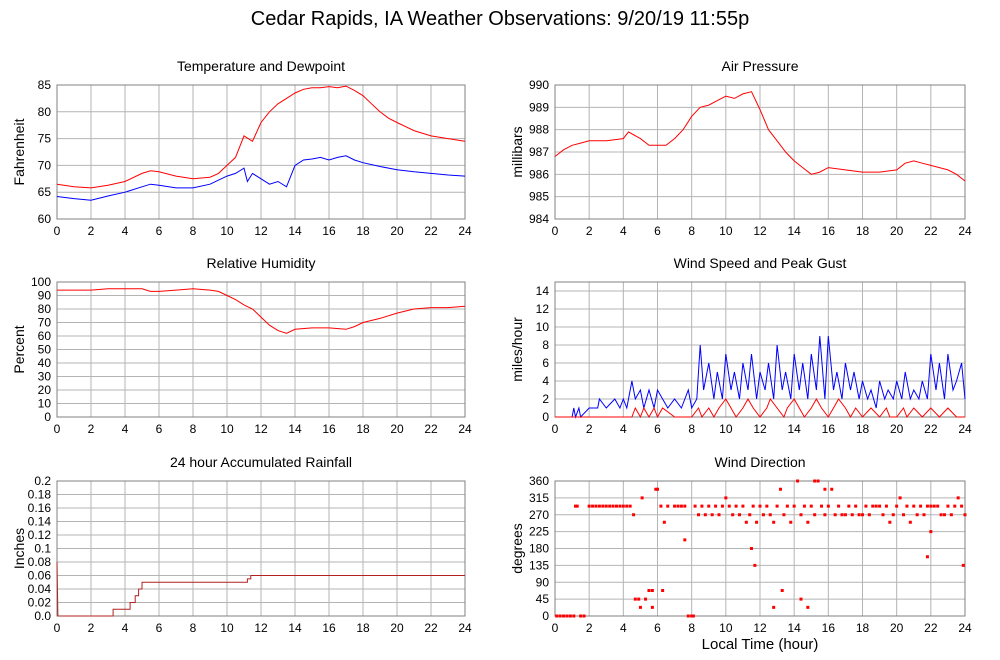 The image size is (1000, 660). I want to click on y-tick-label: 20, so click(45, 390).